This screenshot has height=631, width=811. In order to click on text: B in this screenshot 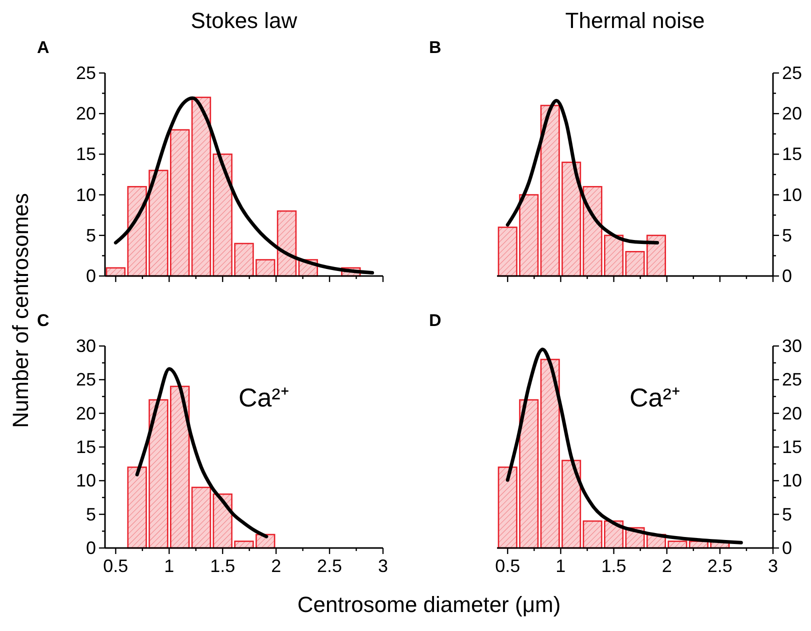, I will do `click(435, 47)`.